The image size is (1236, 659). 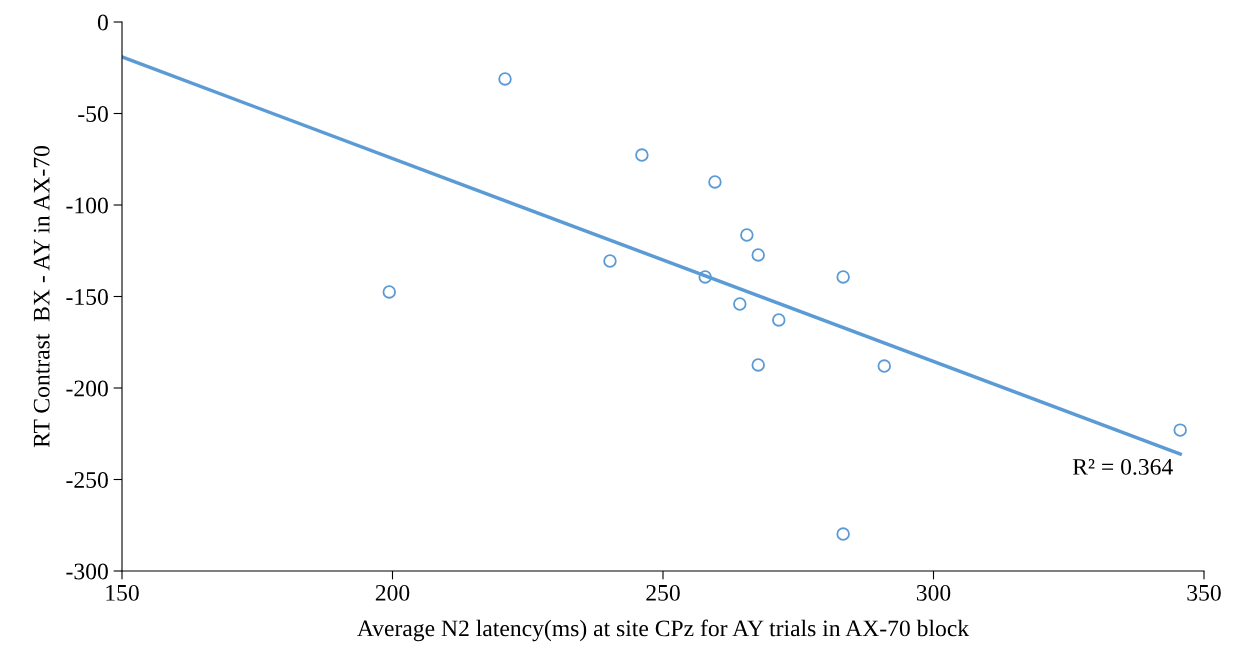 I want to click on y-tick-label: 0, so click(x=102, y=22).